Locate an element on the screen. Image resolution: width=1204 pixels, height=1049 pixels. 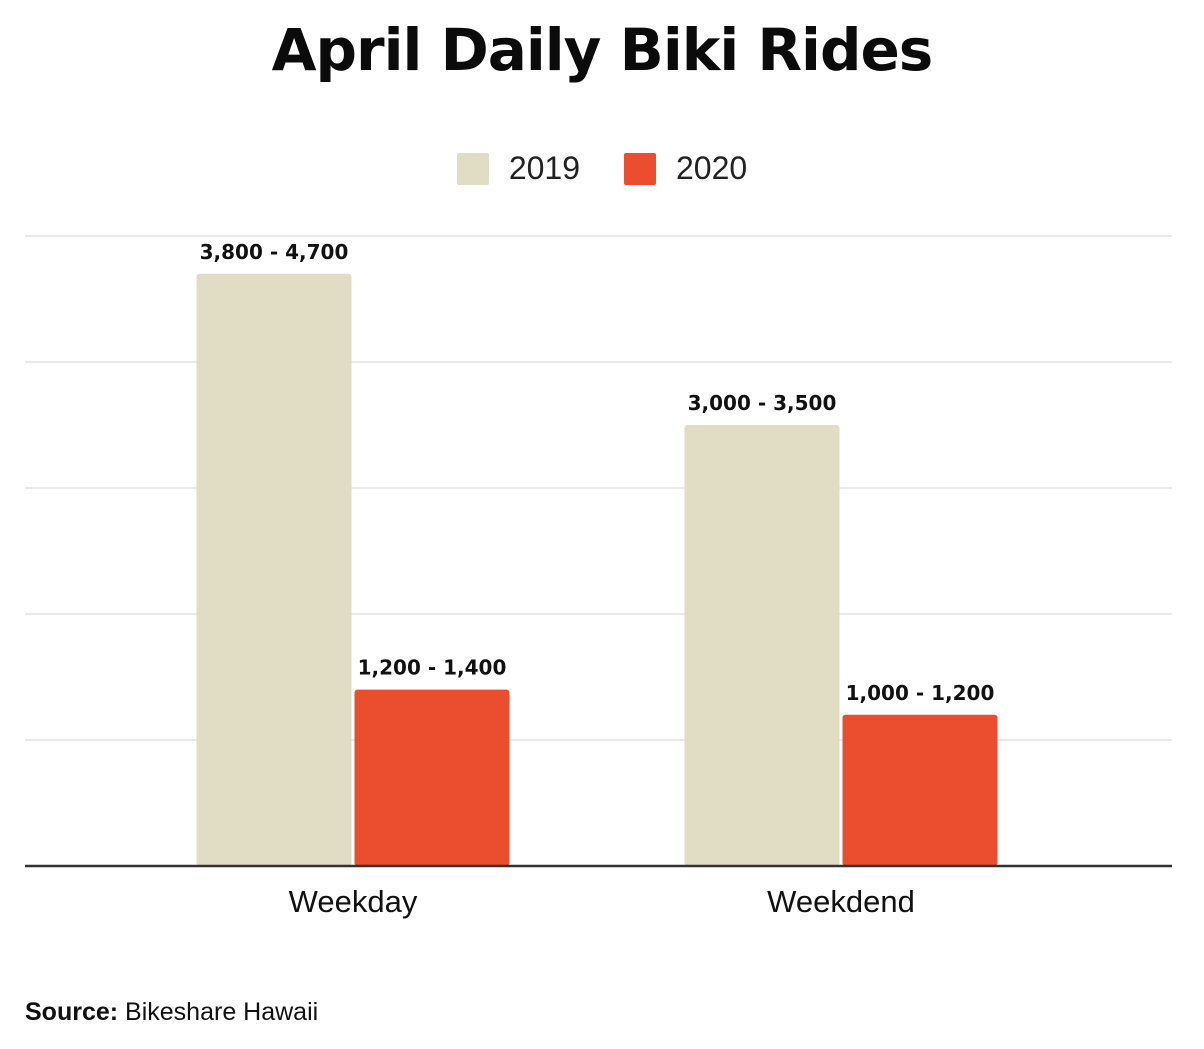
data-label: 1,000 - 1,200 is located at coordinates (920, 693).